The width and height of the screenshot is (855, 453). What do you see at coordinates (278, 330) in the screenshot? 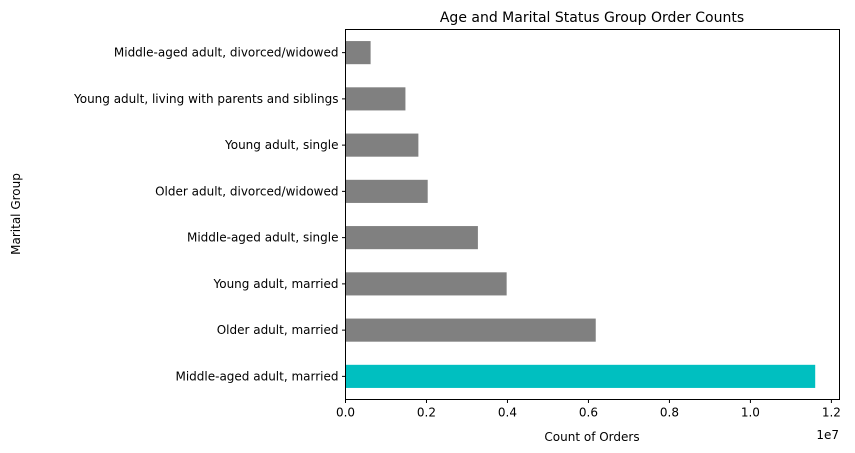
I see `y-tick-label-1: Older adult, married` at bounding box center [278, 330].